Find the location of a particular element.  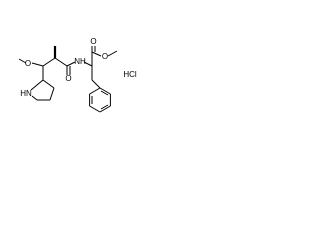

atom-label: HN is located at coordinates (26, 93).